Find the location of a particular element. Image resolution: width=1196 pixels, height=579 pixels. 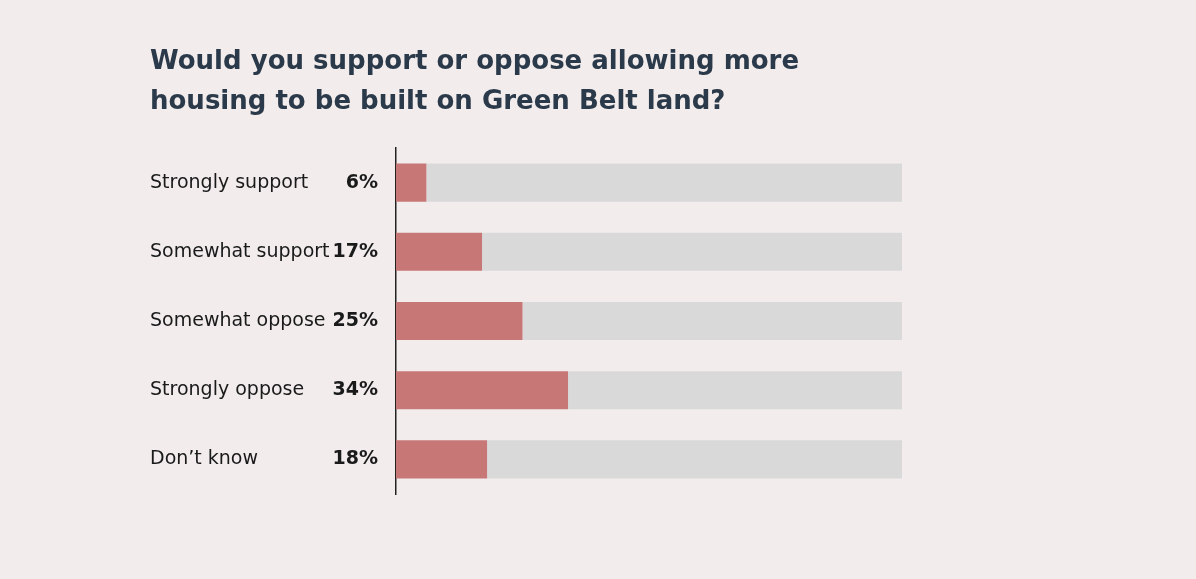

data-label: 17% is located at coordinates (355, 249).